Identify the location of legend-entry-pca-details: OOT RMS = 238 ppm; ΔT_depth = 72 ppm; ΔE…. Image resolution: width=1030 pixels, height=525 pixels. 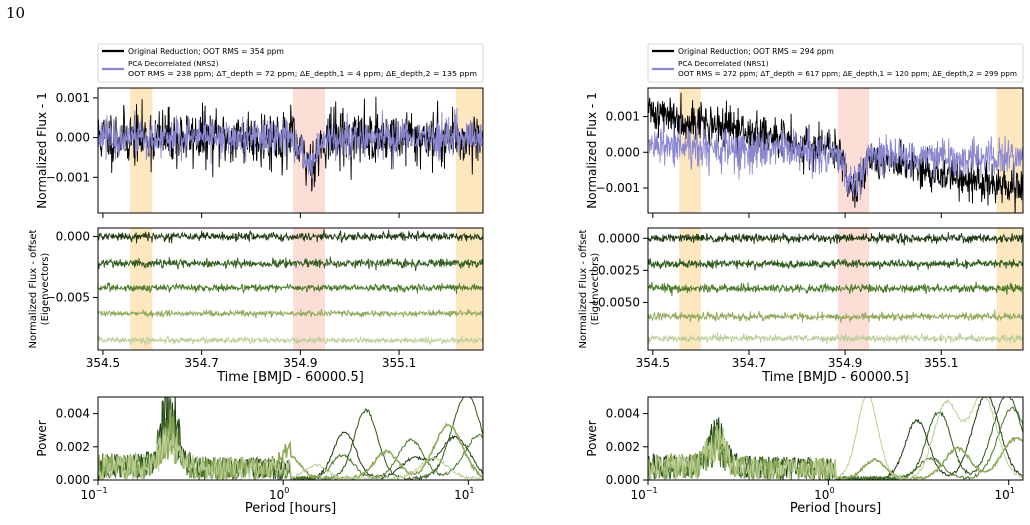
(302, 73).